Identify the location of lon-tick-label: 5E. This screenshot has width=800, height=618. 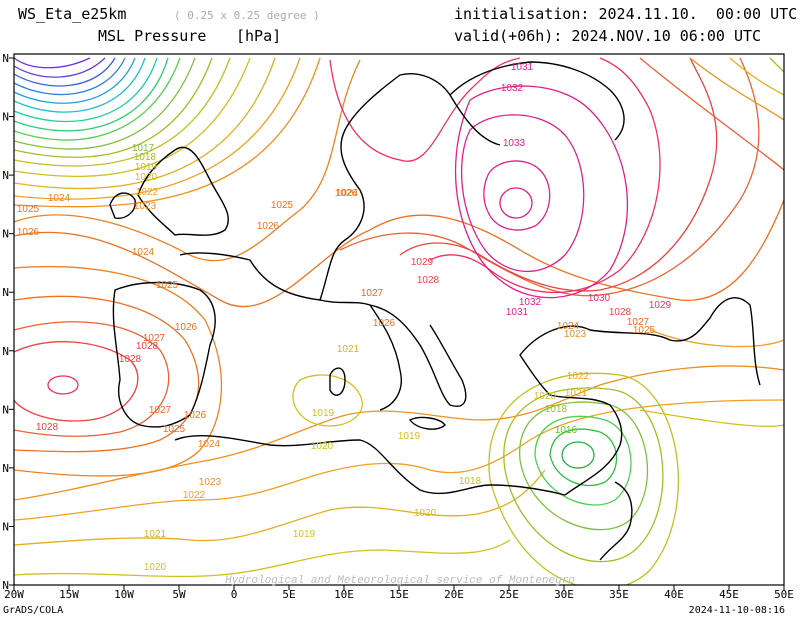
(288, 594).